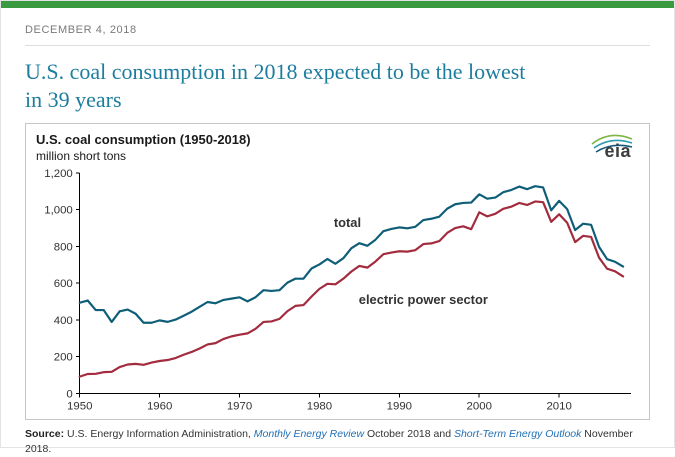 The image size is (675, 457). I want to click on monthly-energy-review-link: Monthly Energy Review, so click(309, 434).